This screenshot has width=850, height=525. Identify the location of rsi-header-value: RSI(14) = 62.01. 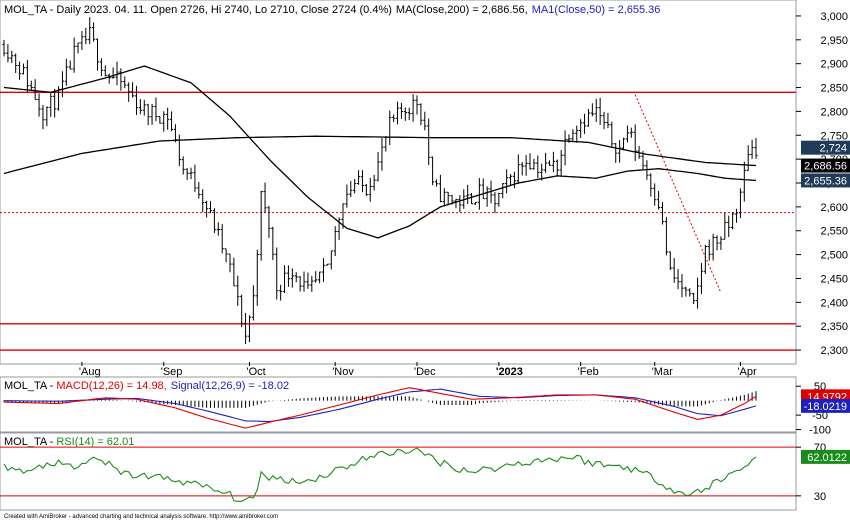
(95, 442).